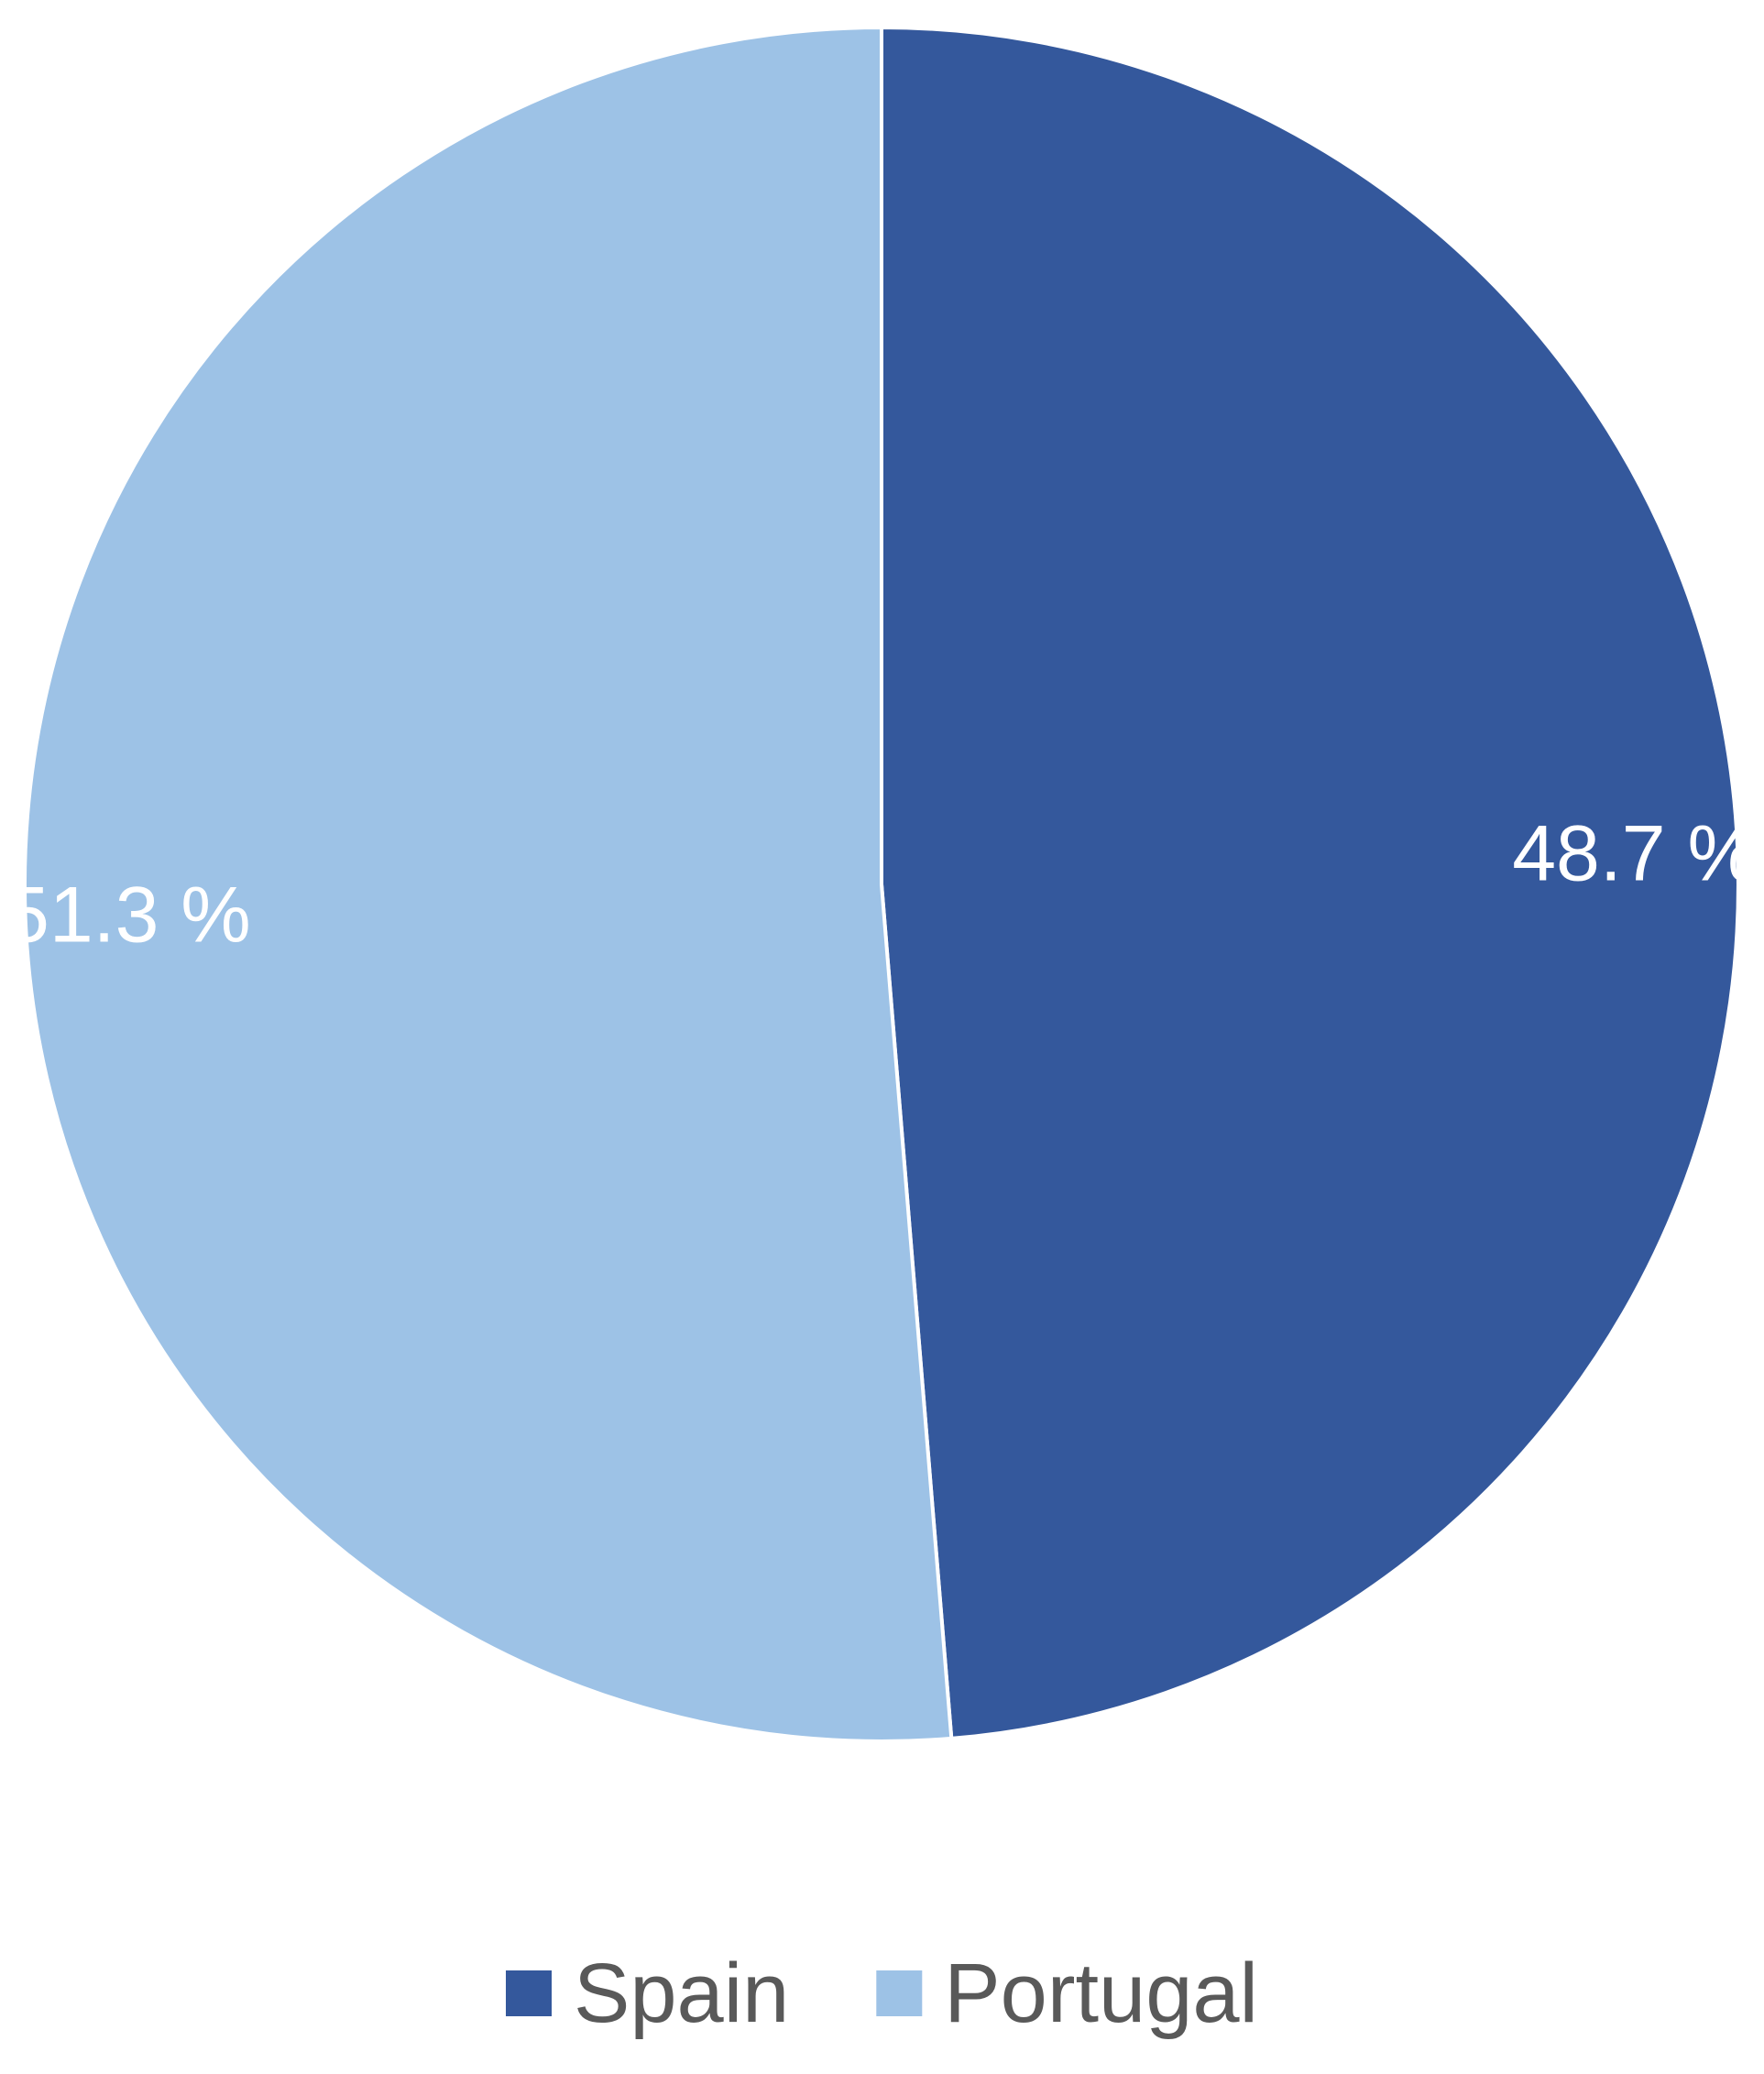 The height and width of the screenshot is (2074, 1764). I want to click on pie-data-labels: 48.7 % 51.3 %, so click(881, 884).